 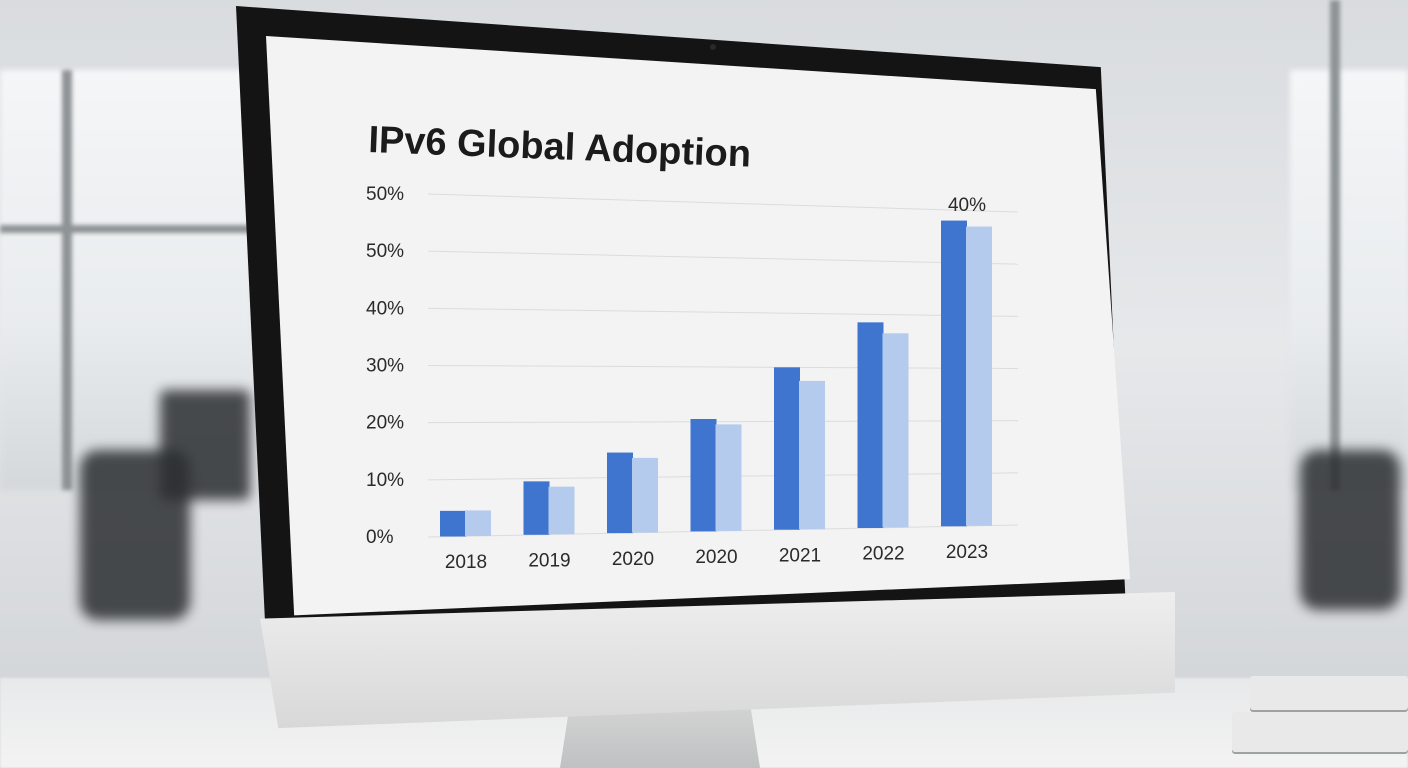 I want to click on x-category-label: 2023, so click(x=967, y=552).